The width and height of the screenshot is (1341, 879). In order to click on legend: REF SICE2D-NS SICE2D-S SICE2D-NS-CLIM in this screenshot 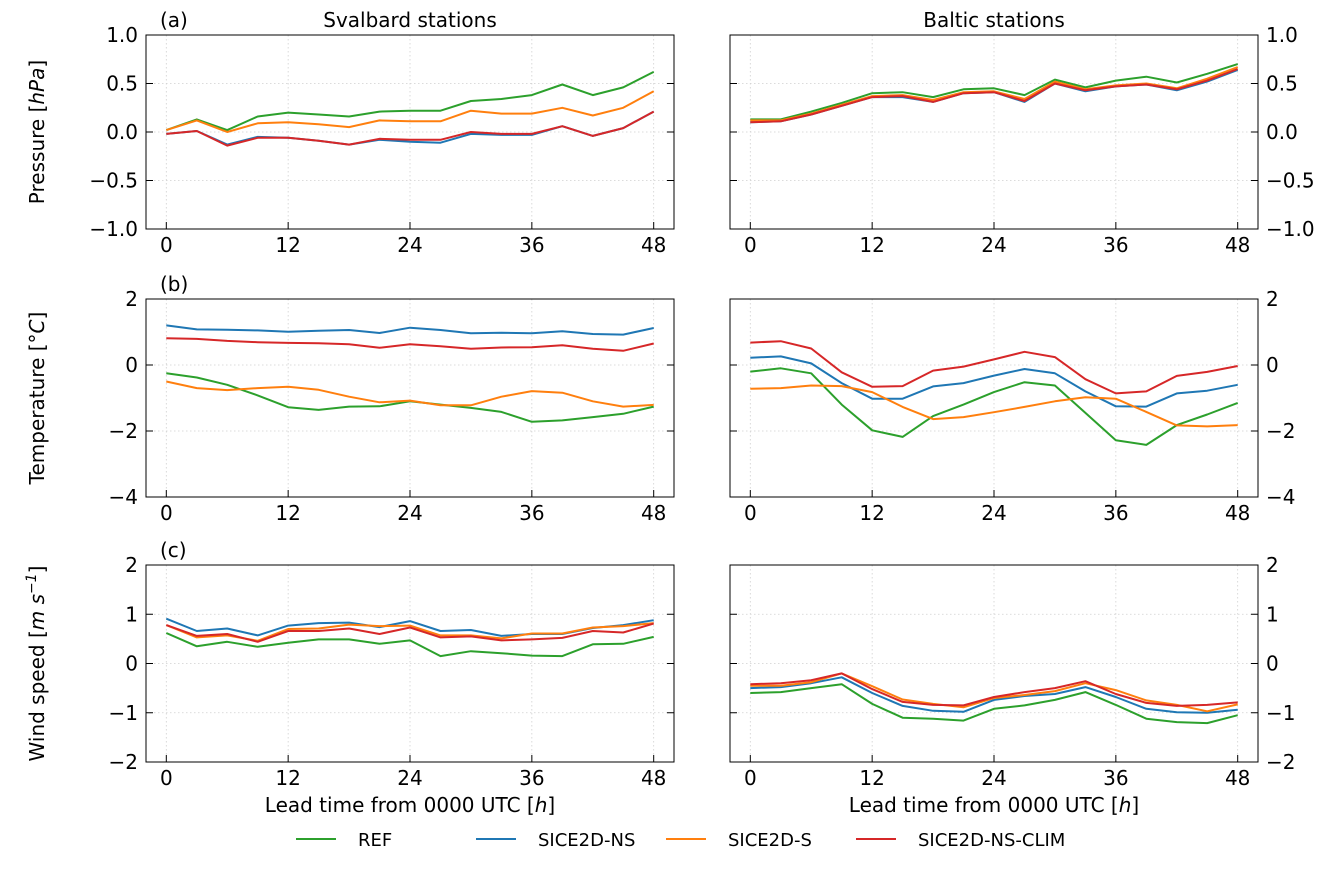, I will do `click(680, 840)`.